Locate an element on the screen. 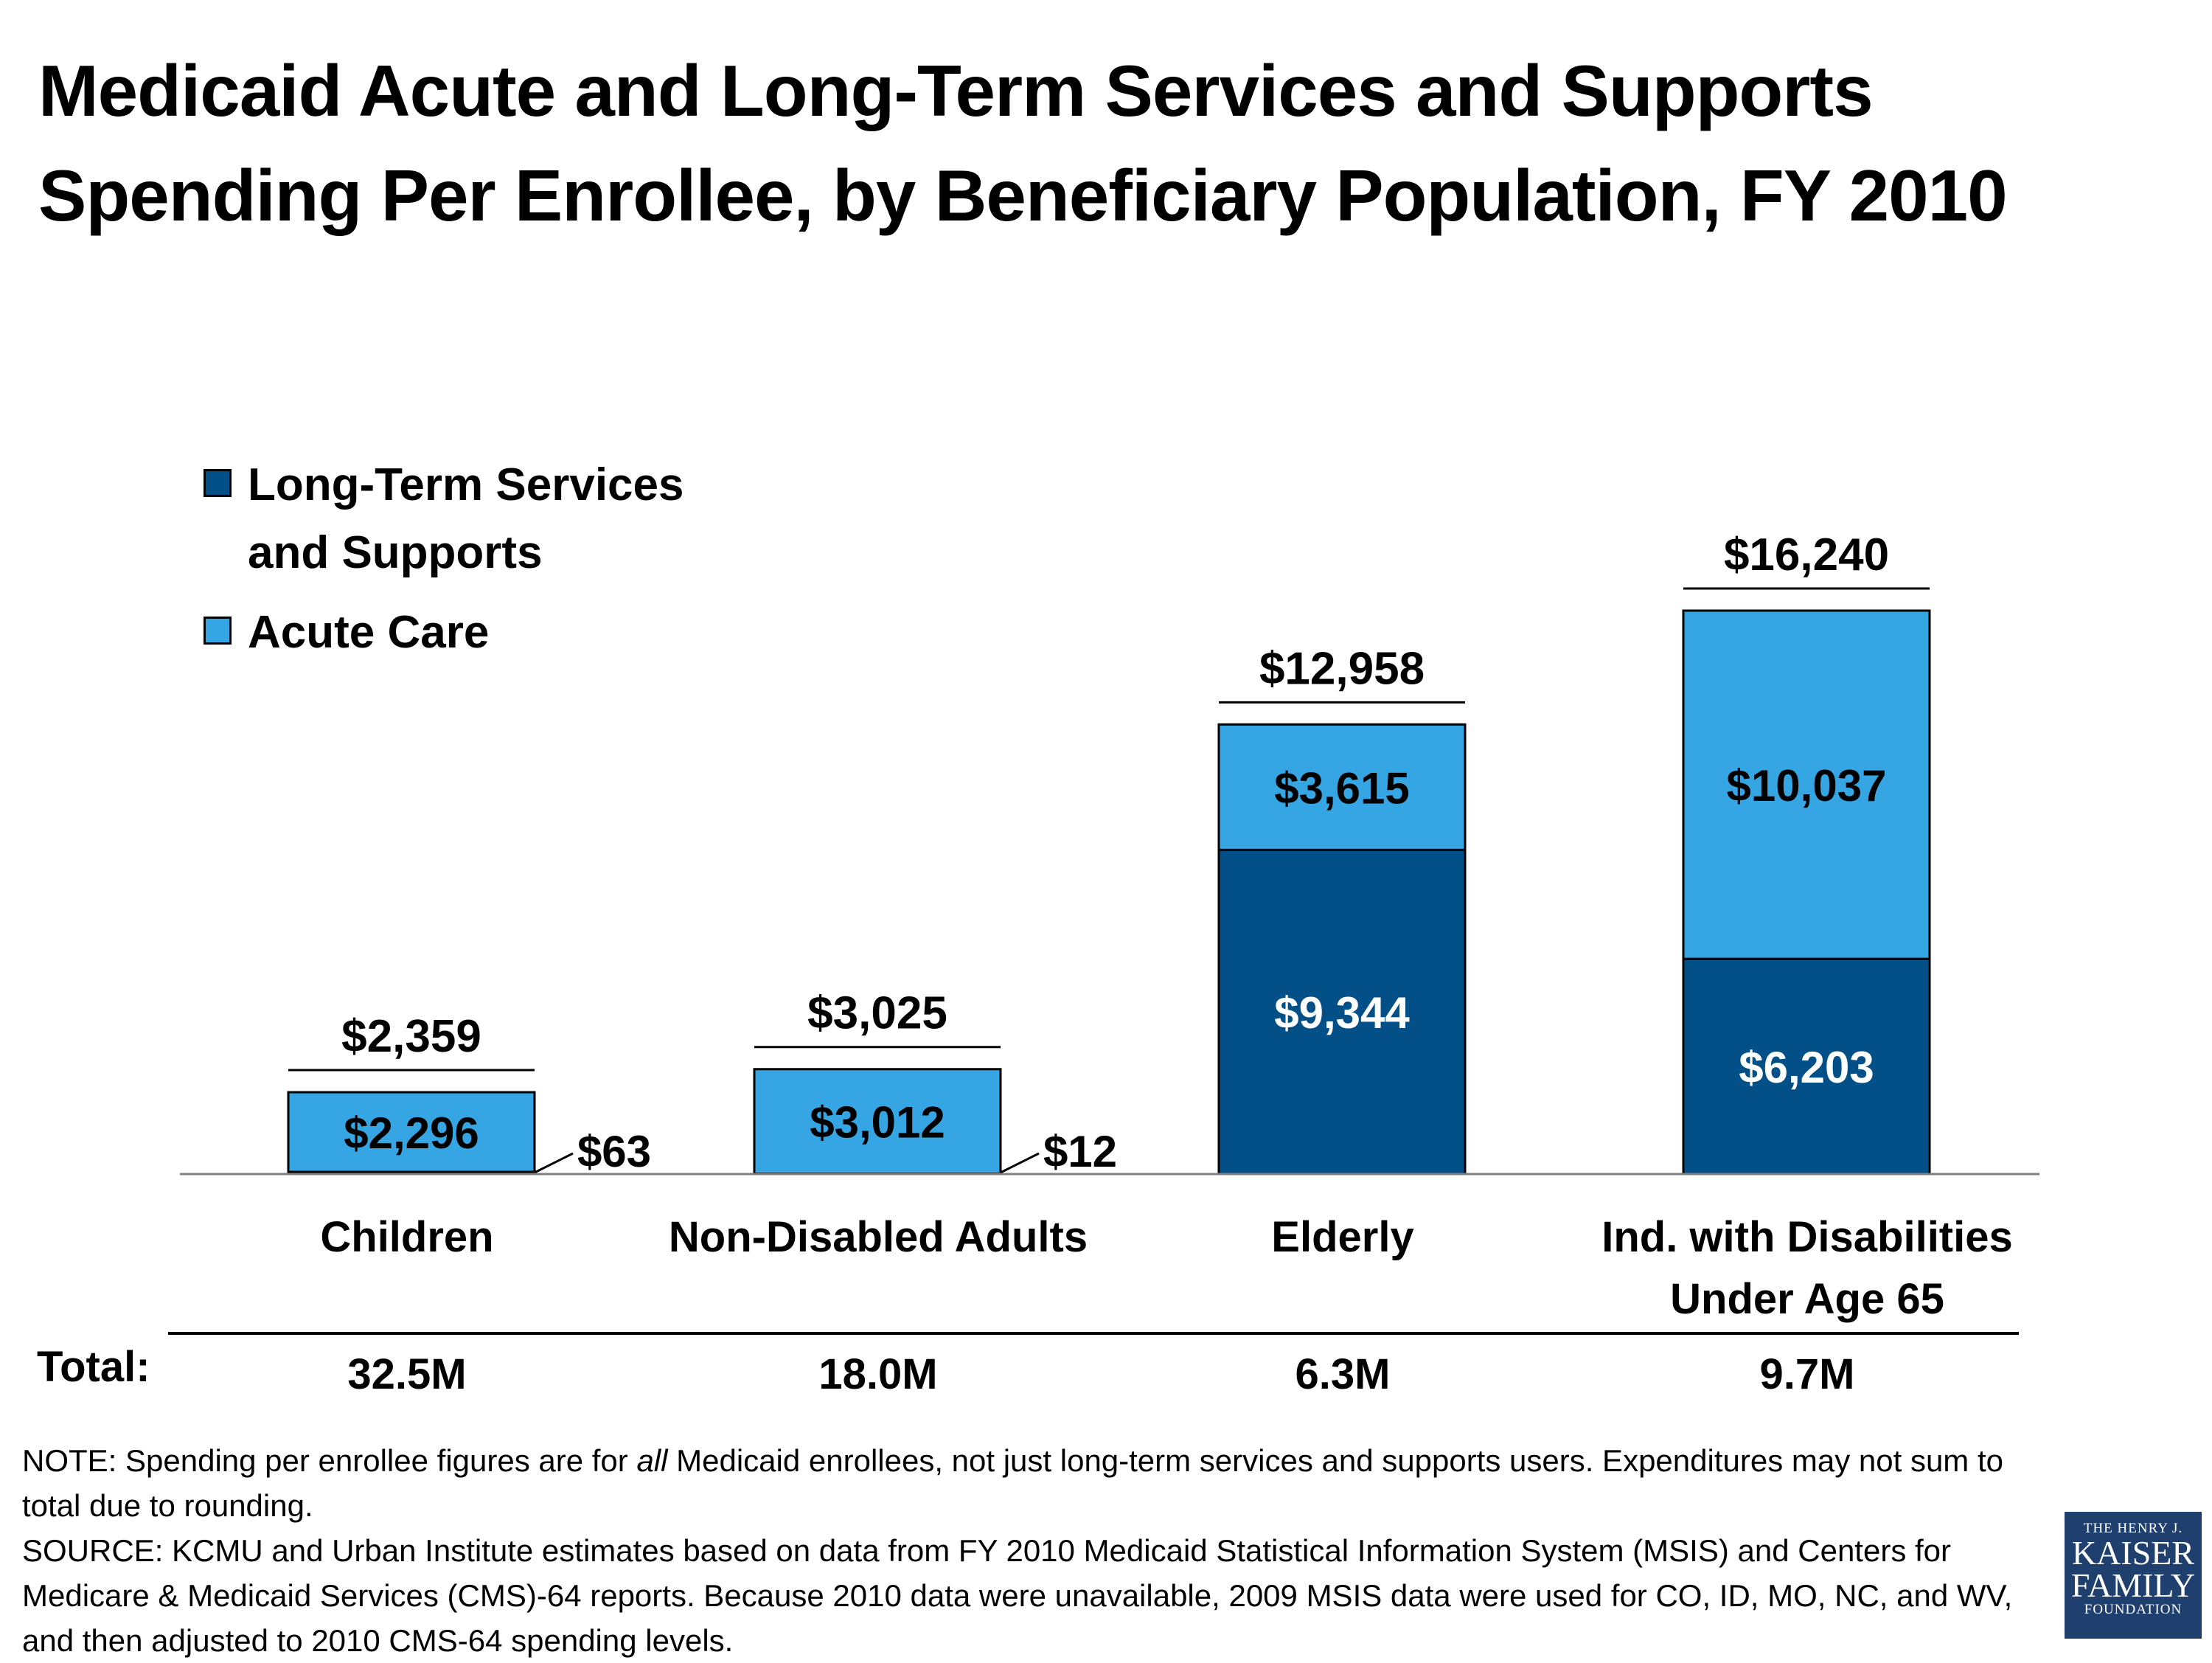  ltss-leader-non-disabled-adults is located at coordinates (1020, 1163).